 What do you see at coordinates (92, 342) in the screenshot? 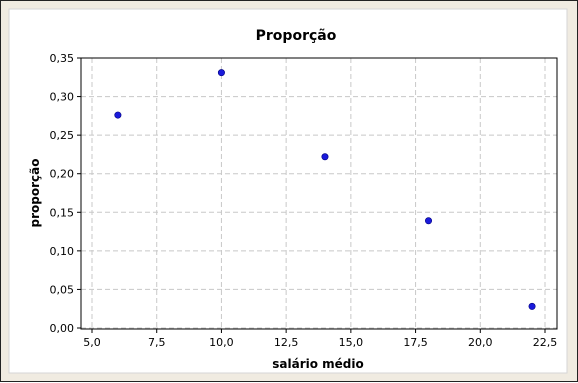
I see `x-tick-label: 5,0` at bounding box center [92, 342].